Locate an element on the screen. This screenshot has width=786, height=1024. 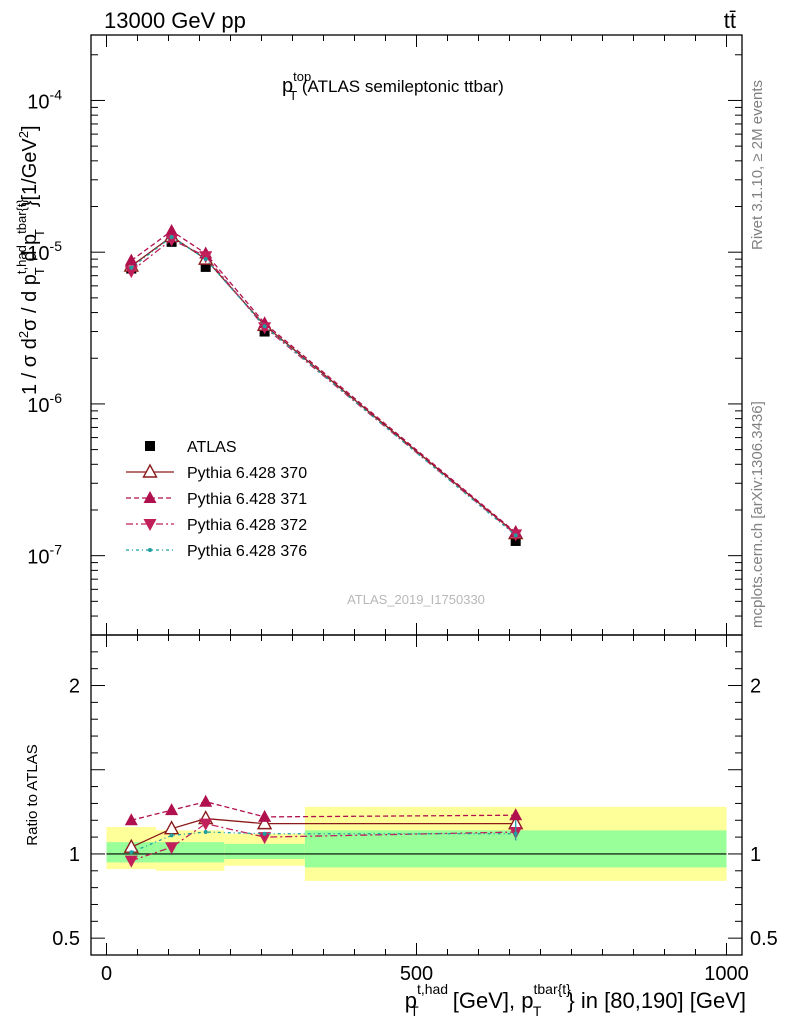
y-tick-label: 10⁻⁵ is located at coordinates (44, 251).